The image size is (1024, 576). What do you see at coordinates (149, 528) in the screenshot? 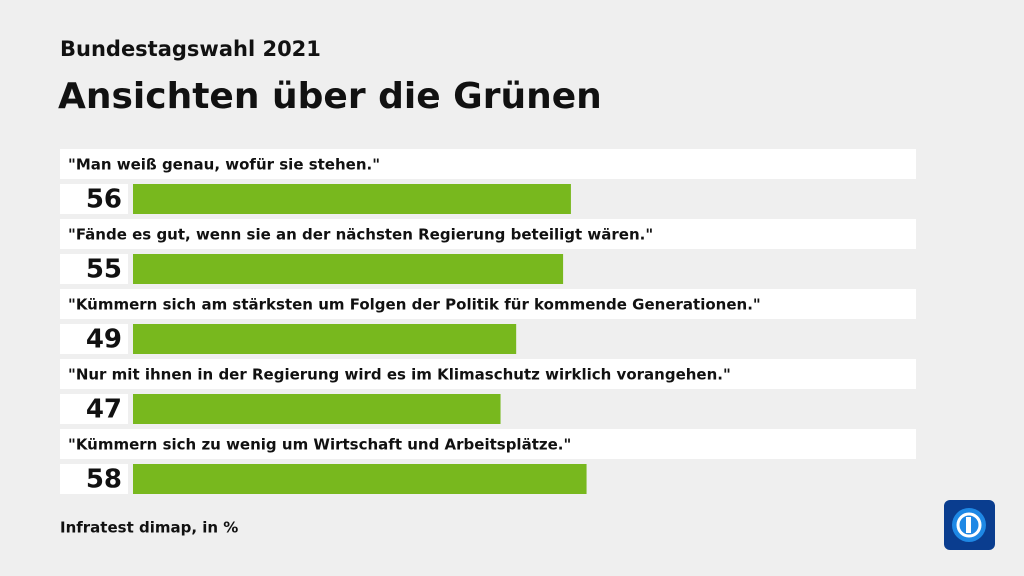
I see `source-note: Infratest dimap, in %` at bounding box center [149, 528].